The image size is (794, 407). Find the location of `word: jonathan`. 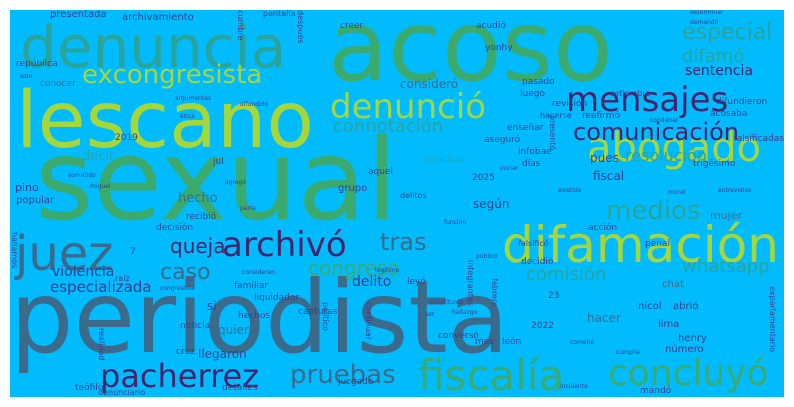

word: jonathan is located at coordinates (445, 160).